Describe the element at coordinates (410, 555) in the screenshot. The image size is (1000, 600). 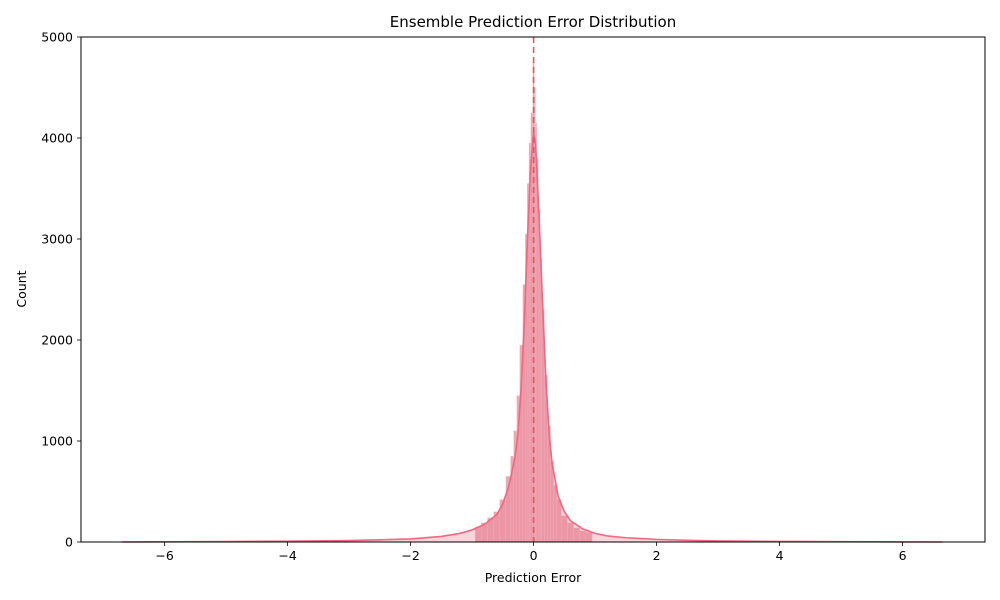
I see `x-tick-label: −2` at that location.